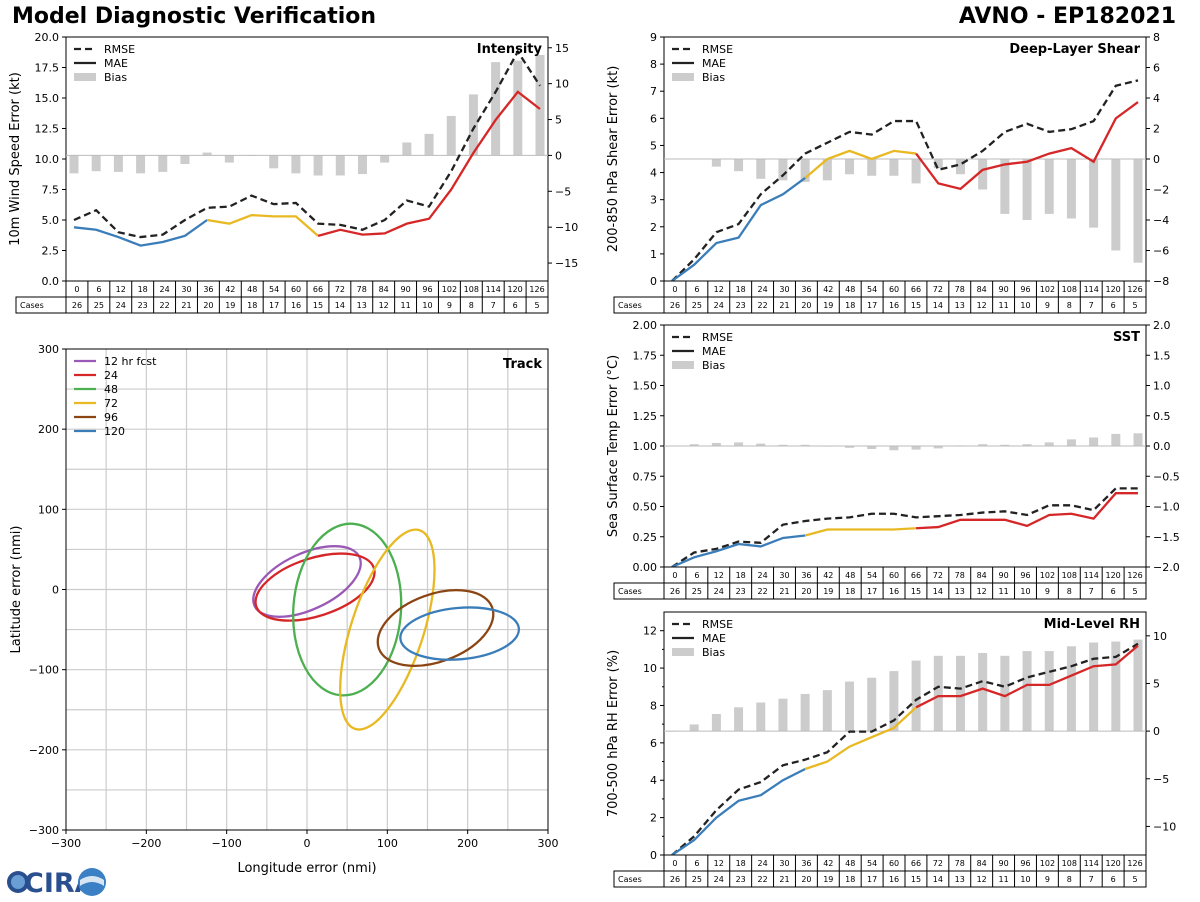 This screenshot has width=1200, height=902. I want to click on intensity-cases-cell: 18, so click(252, 305).